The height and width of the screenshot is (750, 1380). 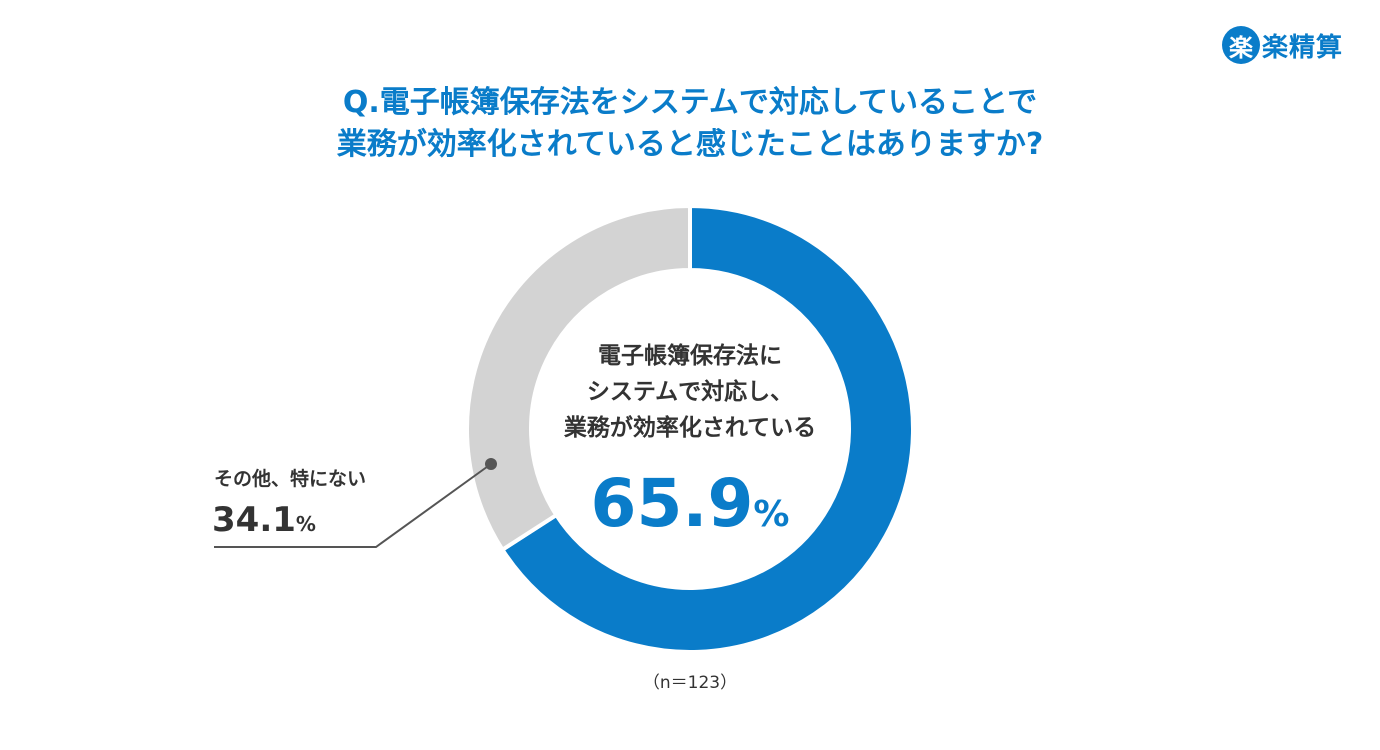 I want to click on other-label: その他、特にない, so click(x=290, y=479).